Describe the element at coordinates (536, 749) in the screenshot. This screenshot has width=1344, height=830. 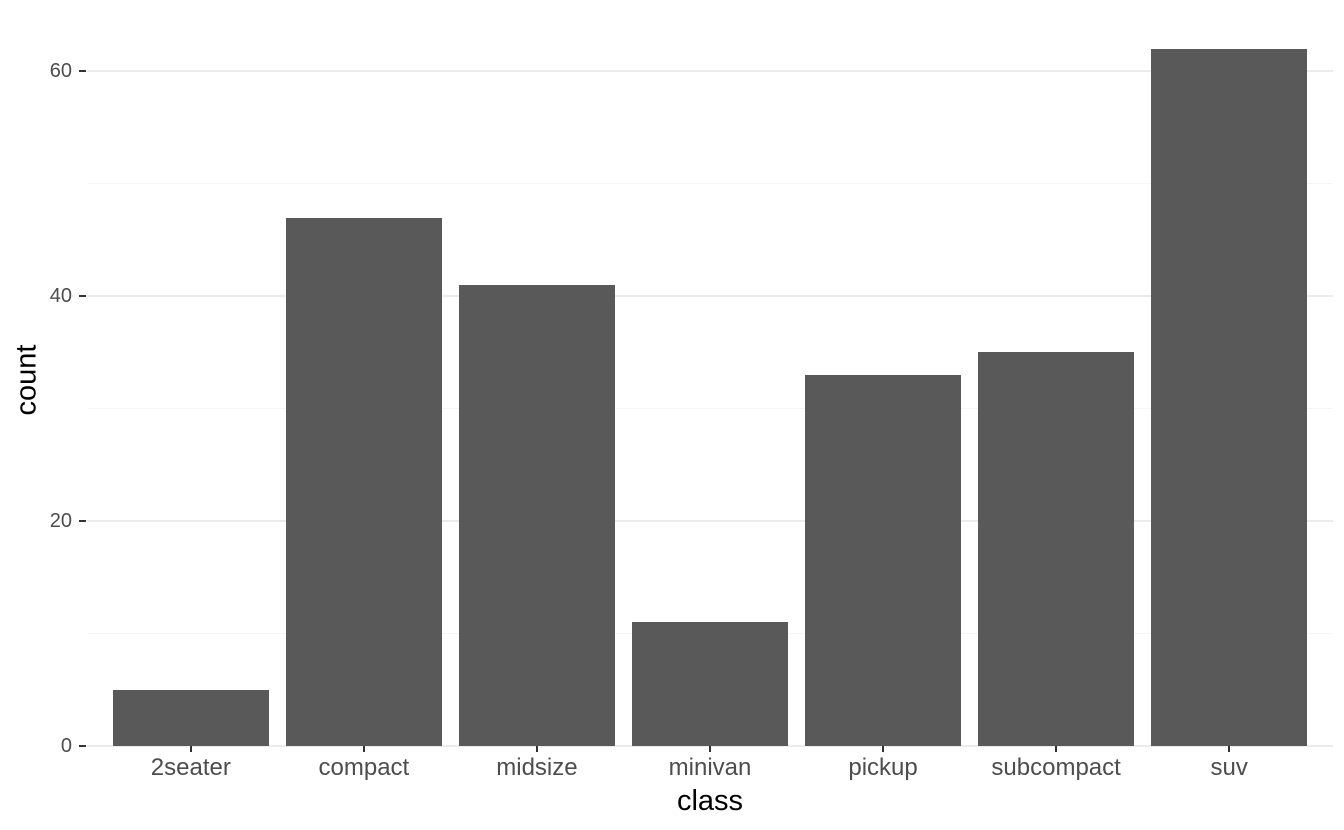
I see `x-tick-mark-midsize` at that location.